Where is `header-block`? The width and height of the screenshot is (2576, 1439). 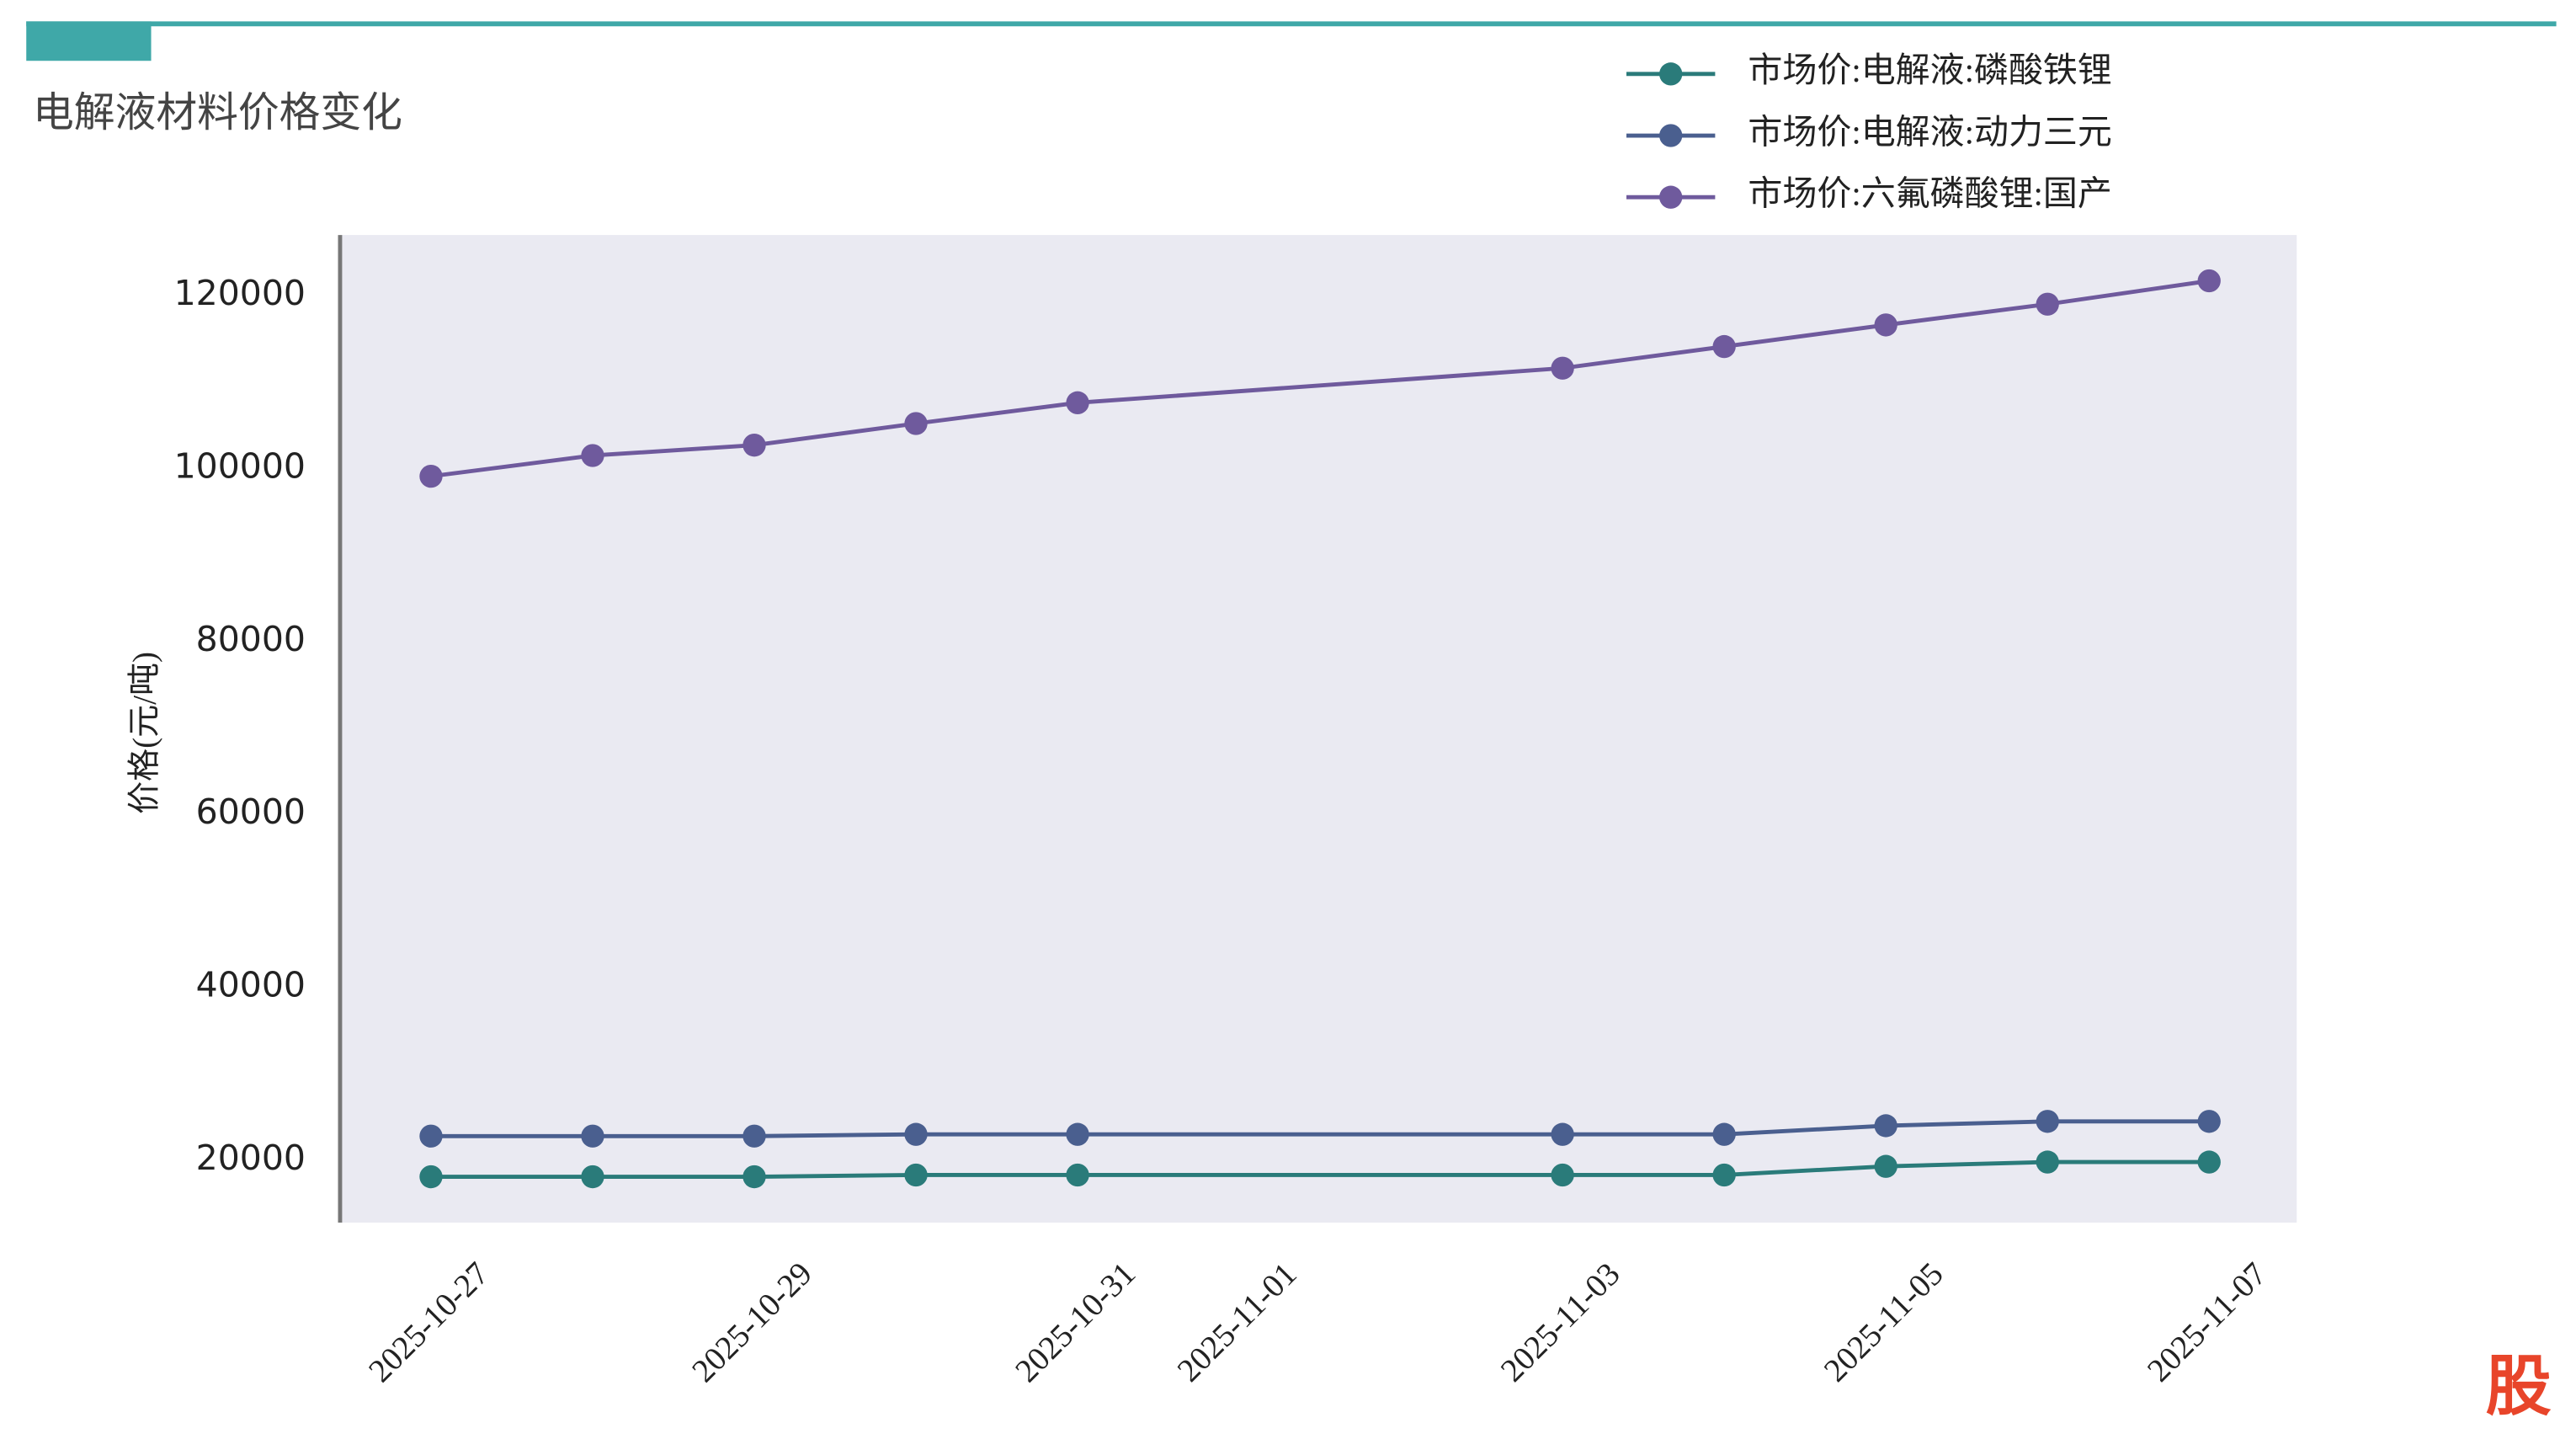 header-block is located at coordinates (89, 41).